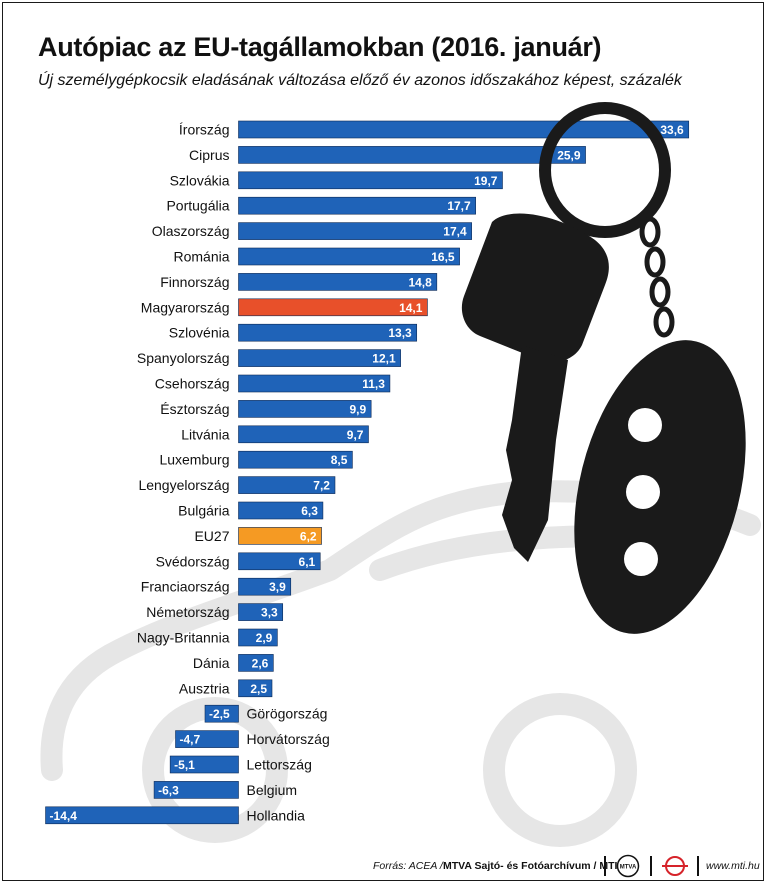 The width and height of the screenshot is (768, 885). I want to click on value-label: 33,6, so click(672, 130).